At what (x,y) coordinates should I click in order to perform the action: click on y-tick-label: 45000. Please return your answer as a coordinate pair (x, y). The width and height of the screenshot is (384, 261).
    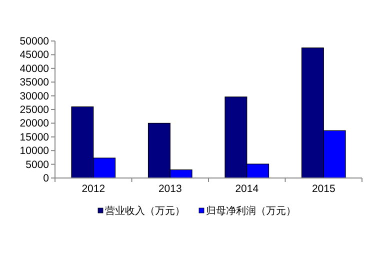
    Looking at the image, I should click on (35, 55).